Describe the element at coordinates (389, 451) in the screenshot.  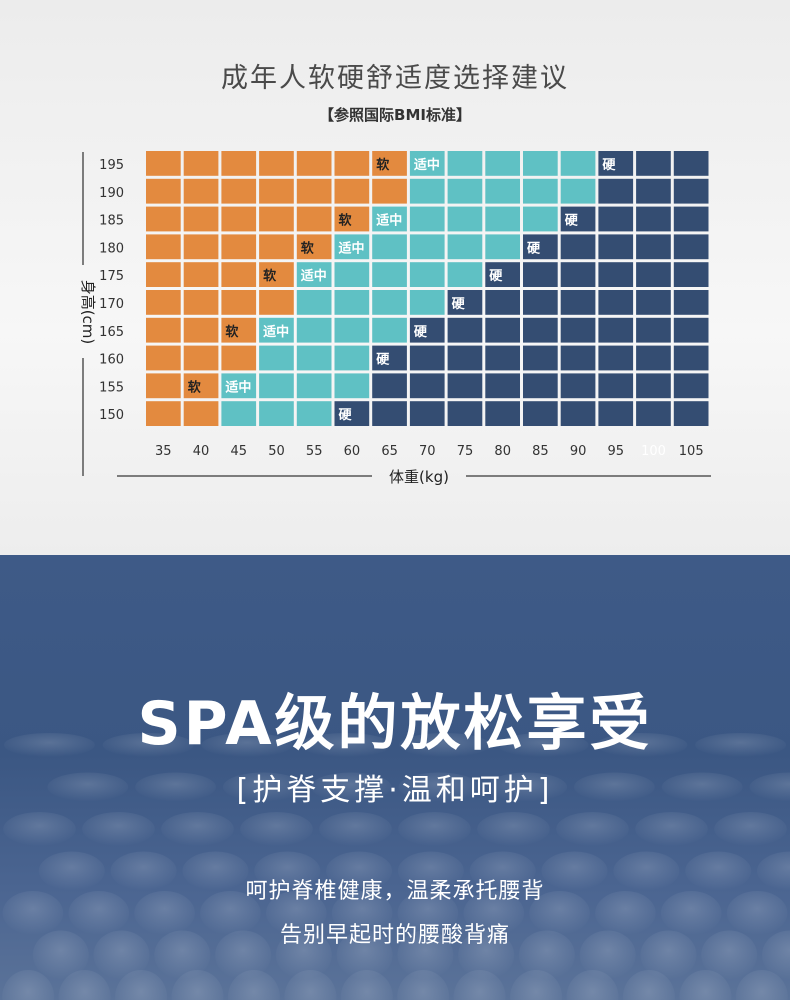
I see `x-tick-label: 65` at that location.